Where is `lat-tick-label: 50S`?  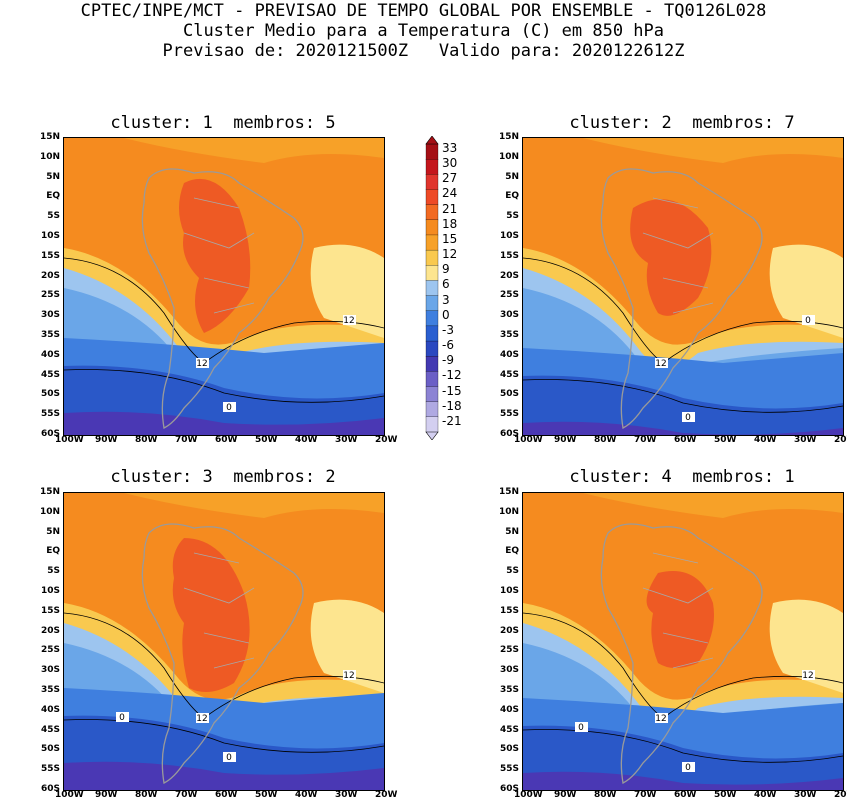 lat-tick-label: 50S is located at coordinates (50, 749).